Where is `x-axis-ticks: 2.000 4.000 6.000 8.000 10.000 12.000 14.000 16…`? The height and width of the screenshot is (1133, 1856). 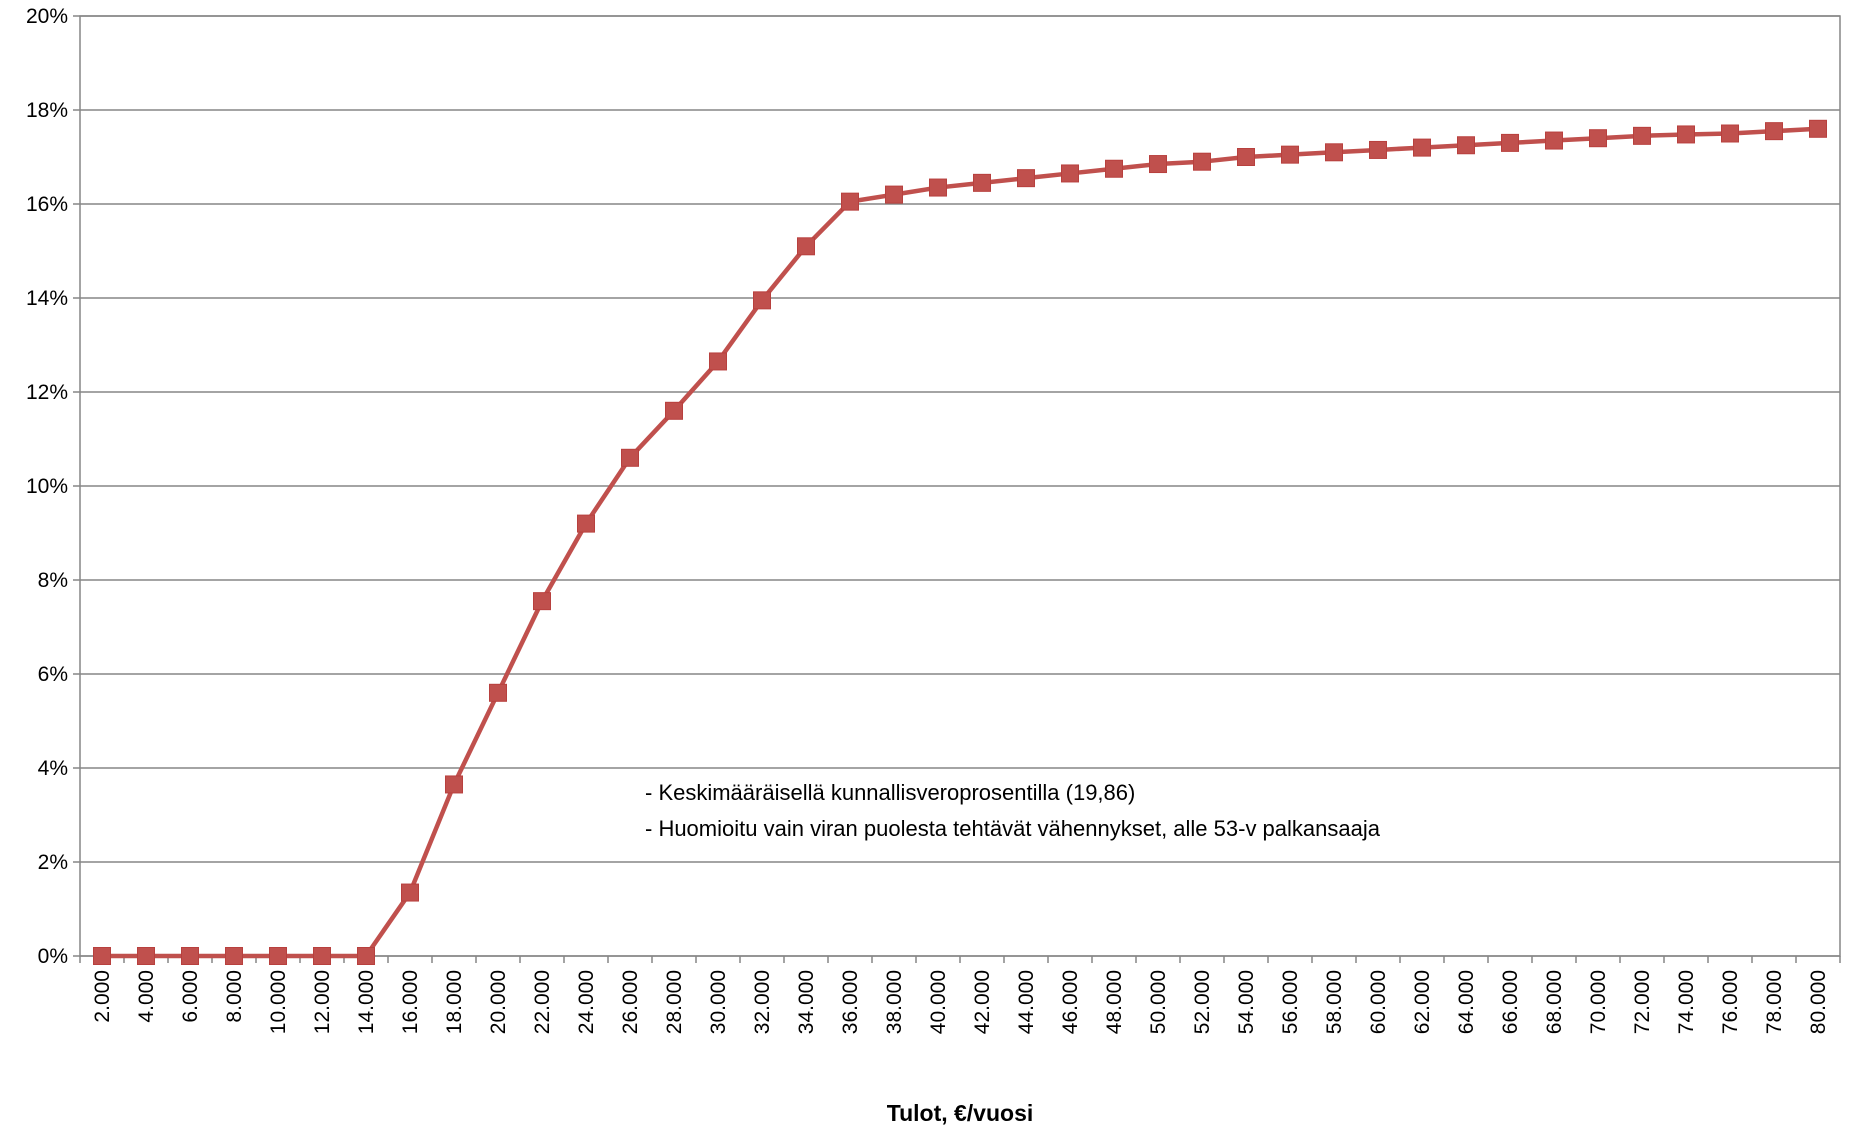
x-axis-ticks: 2.000 4.000 6.000 8.000 10.000 12.000 14.000 16… is located at coordinates (960, 995).